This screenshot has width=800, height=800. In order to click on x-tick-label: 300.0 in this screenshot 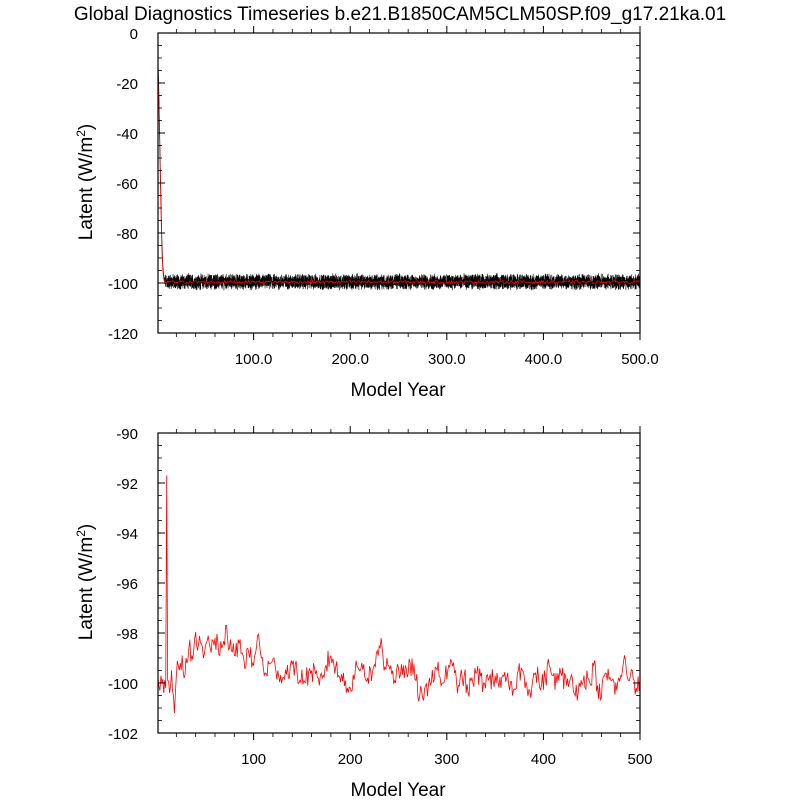, I will do `click(447, 359)`.